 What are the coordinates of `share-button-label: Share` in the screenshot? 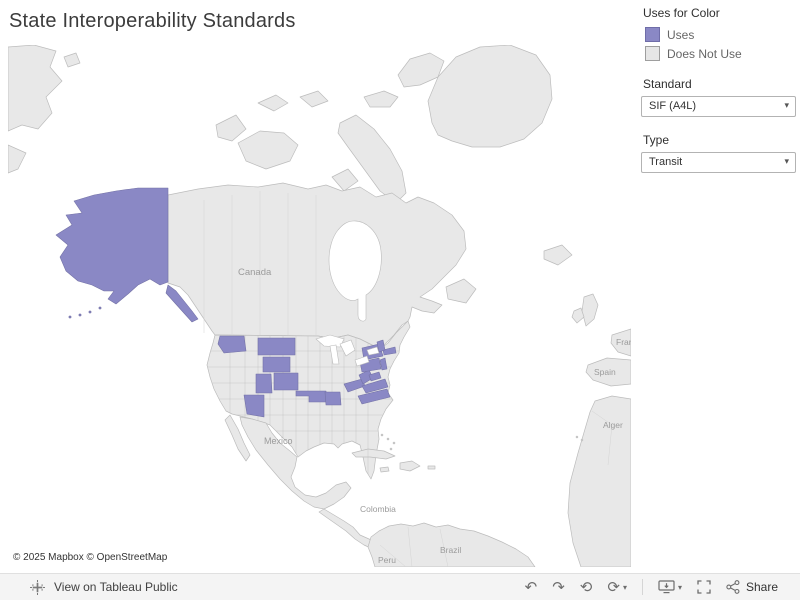 It's located at (761, 587).